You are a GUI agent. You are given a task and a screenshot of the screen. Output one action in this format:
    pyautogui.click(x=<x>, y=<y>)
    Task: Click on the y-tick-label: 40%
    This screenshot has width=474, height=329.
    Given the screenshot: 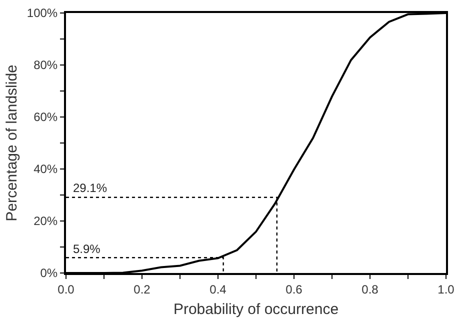 What is the action you would take?
    pyautogui.click(x=46, y=169)
    